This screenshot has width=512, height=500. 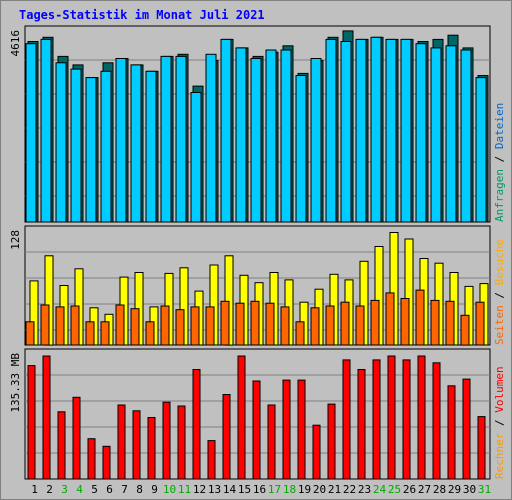 What do you see at coordinates (169, 489) in the screenshot?
I see `x-tick-label: 10` at bounding box center [169, 489].